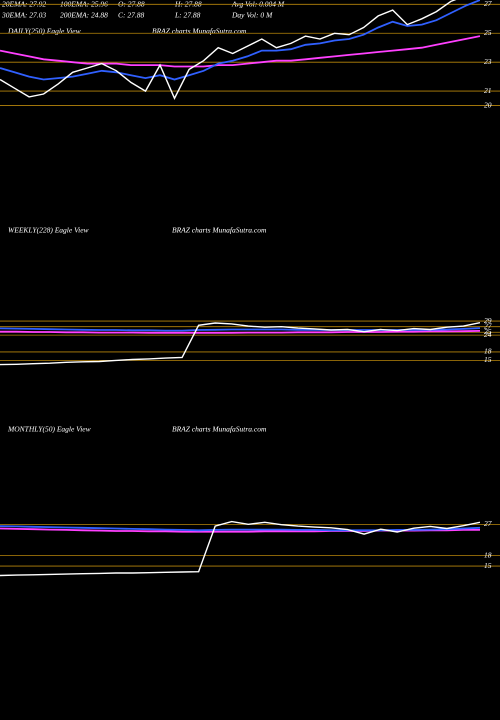 The height and width of the screenshot is (720, 500). Describe the element at coordinates (44, 31) in the screenshot. I see `panel-title: DAILY(250) Eagle View` at that location.